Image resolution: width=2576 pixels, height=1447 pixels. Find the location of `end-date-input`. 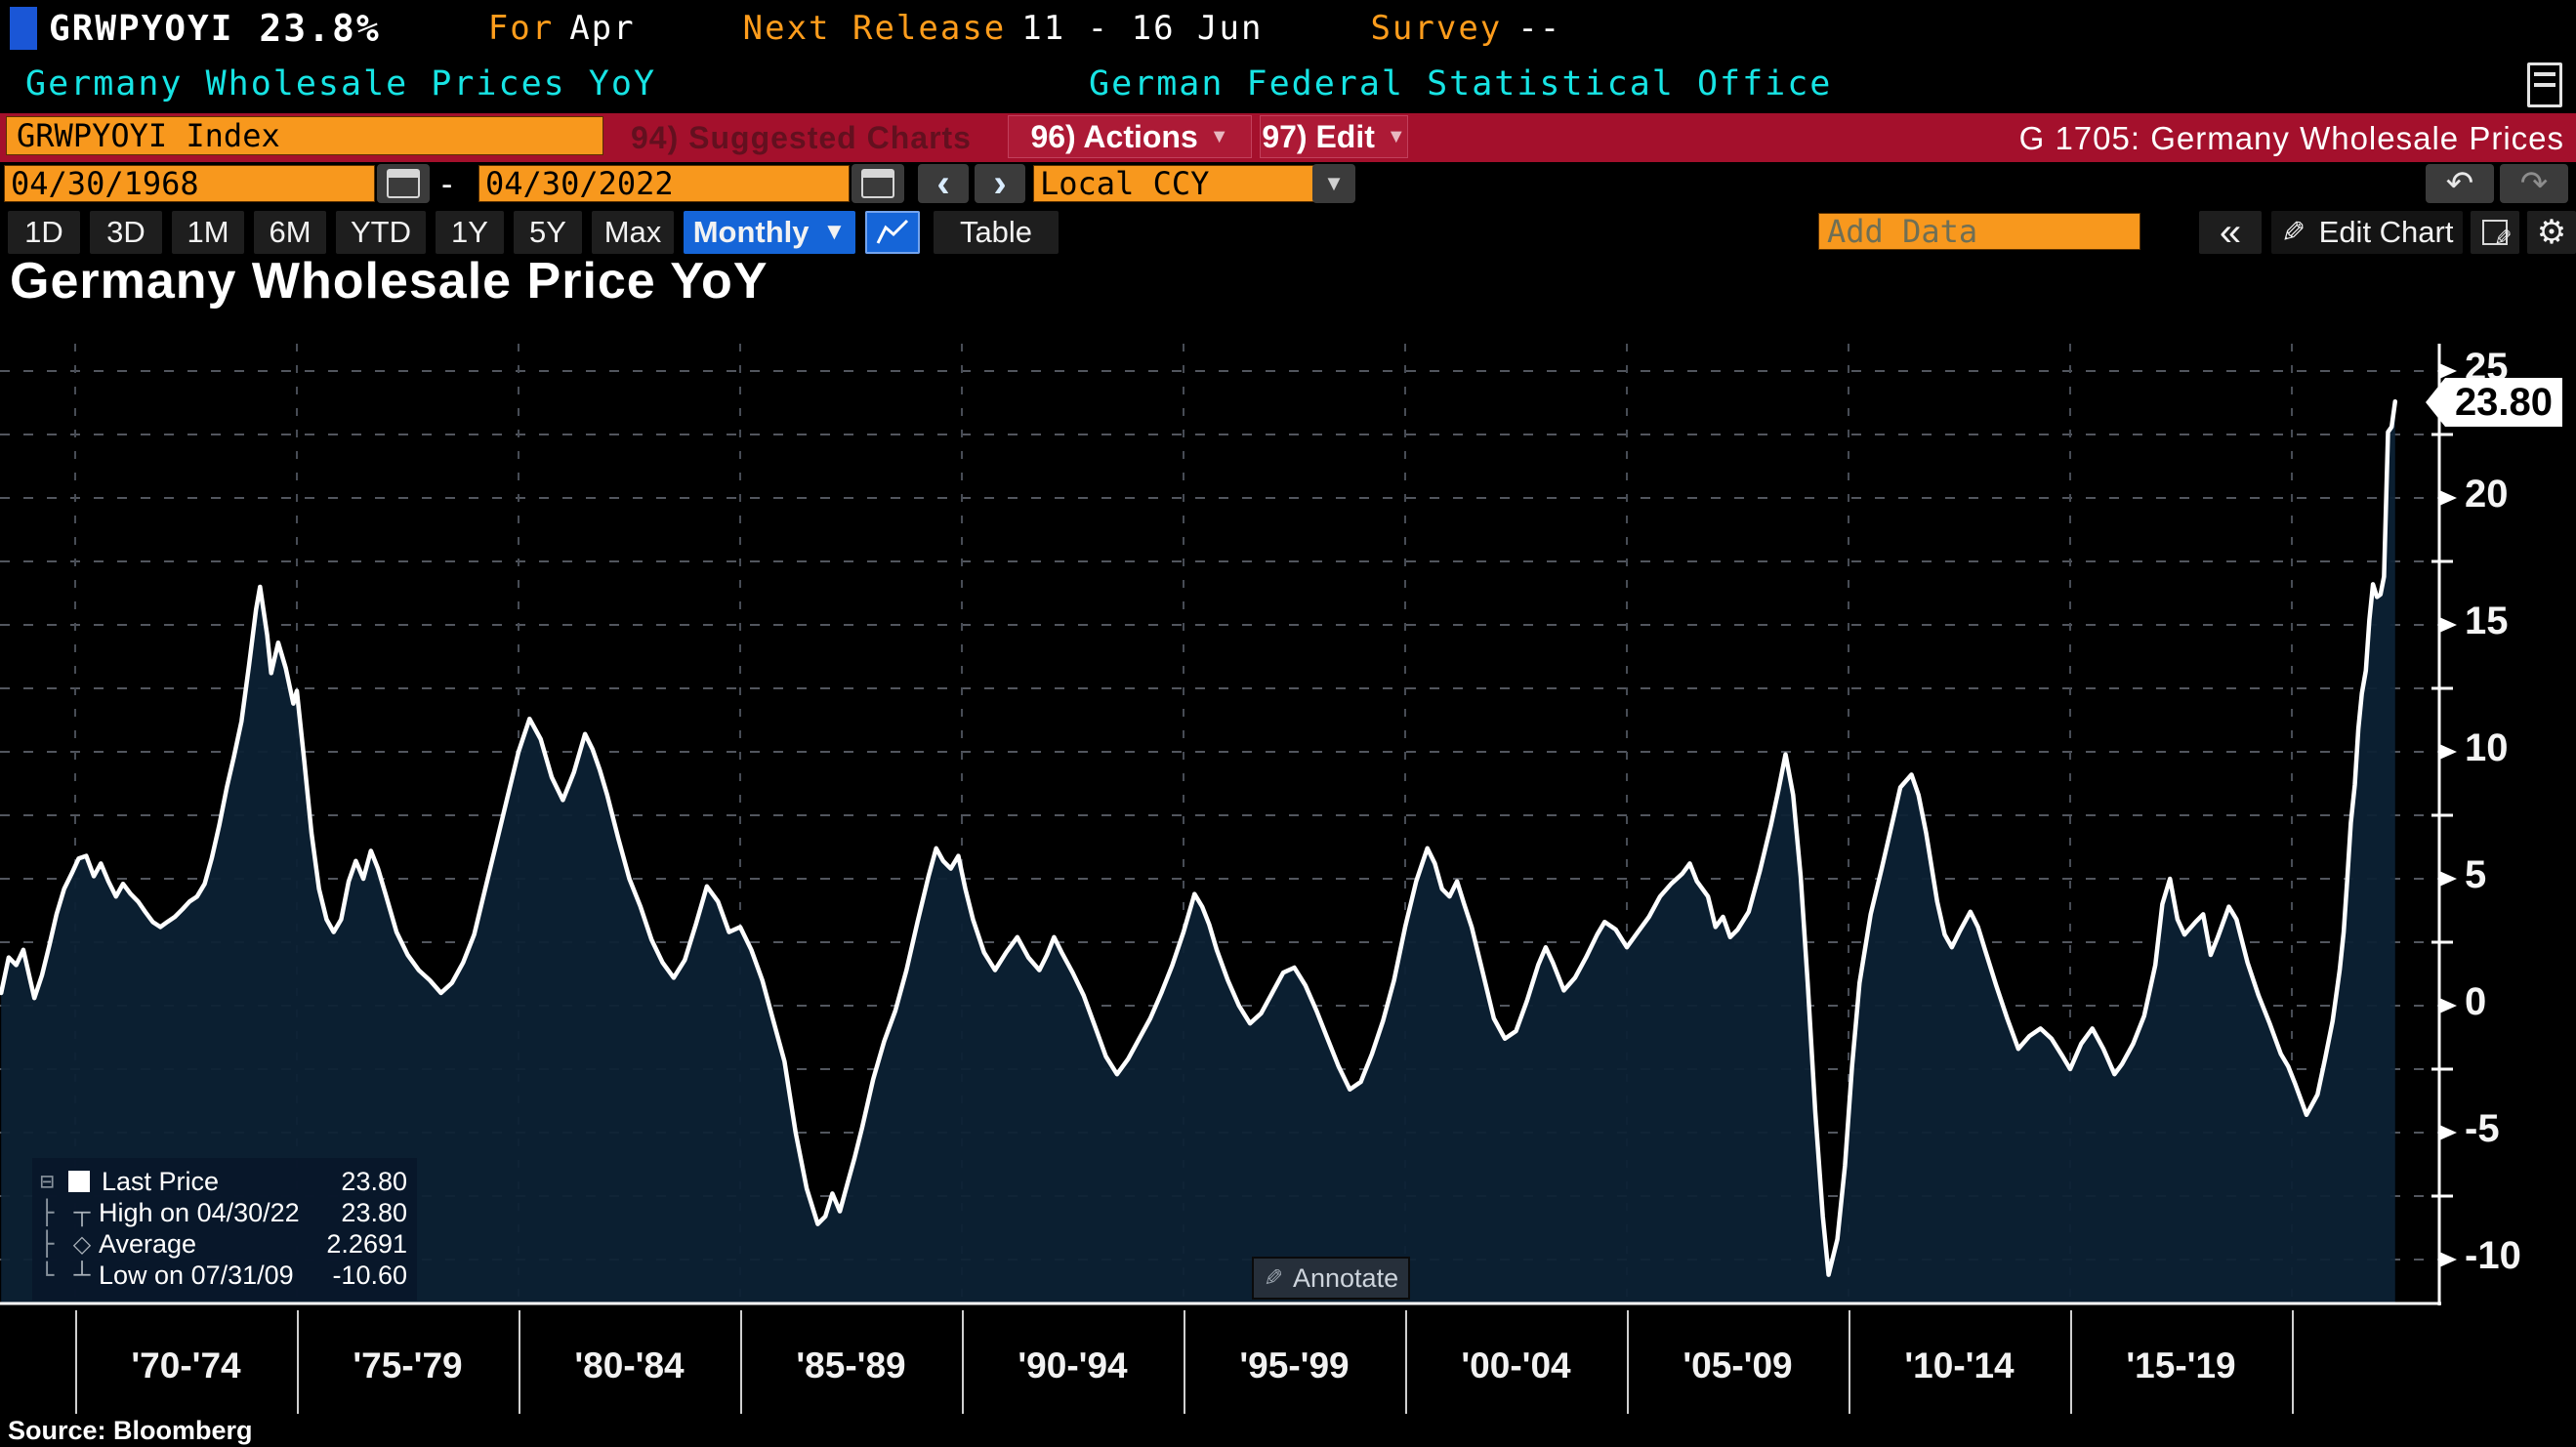

end-date-input is located at coordinates (664, 184).